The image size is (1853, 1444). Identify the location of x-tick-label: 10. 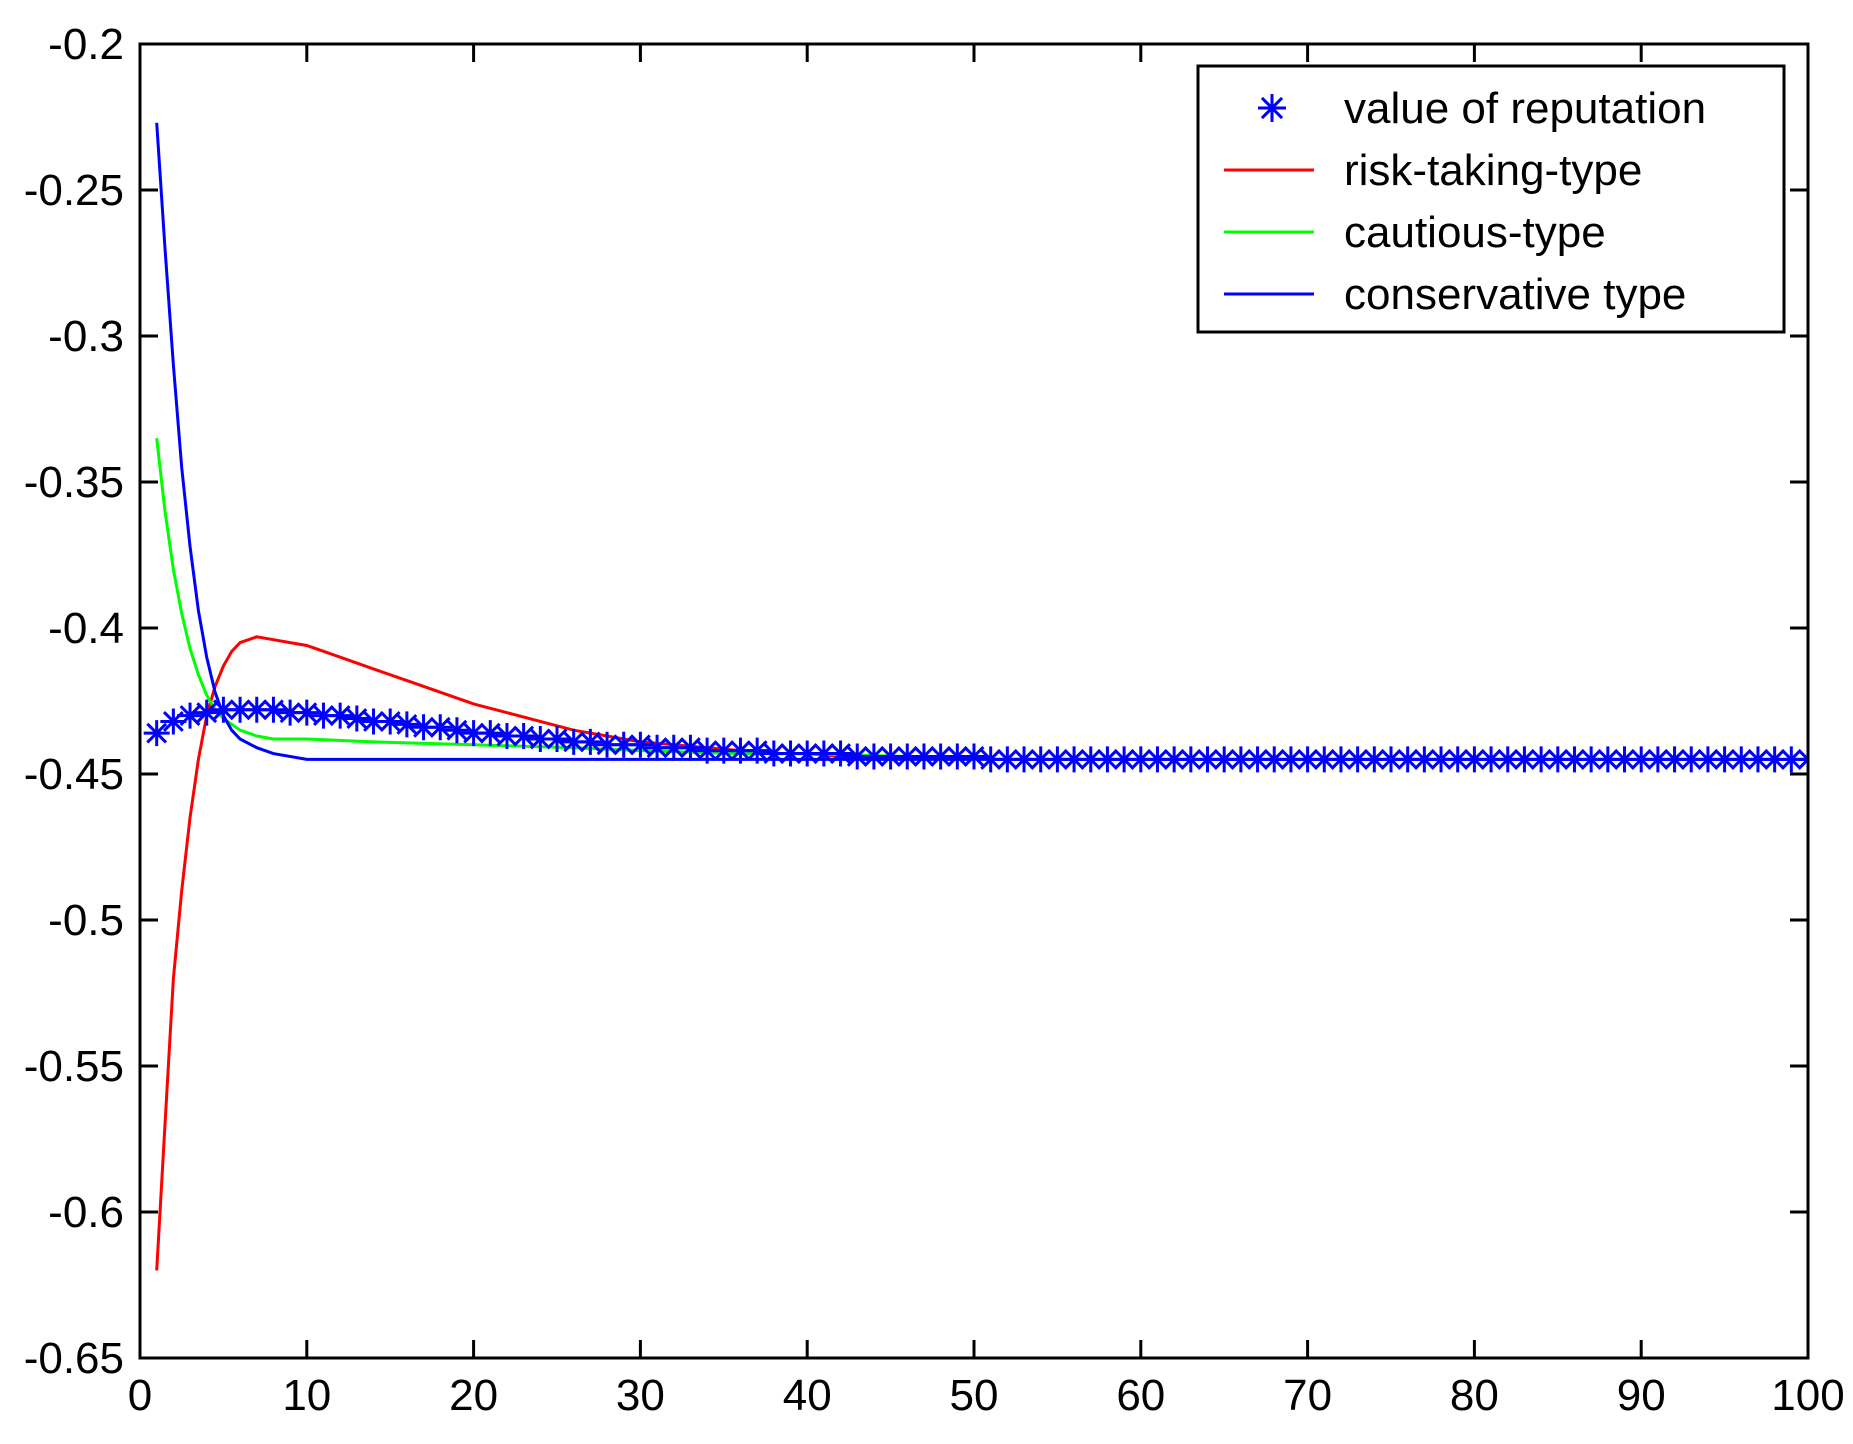
(306, 1395).